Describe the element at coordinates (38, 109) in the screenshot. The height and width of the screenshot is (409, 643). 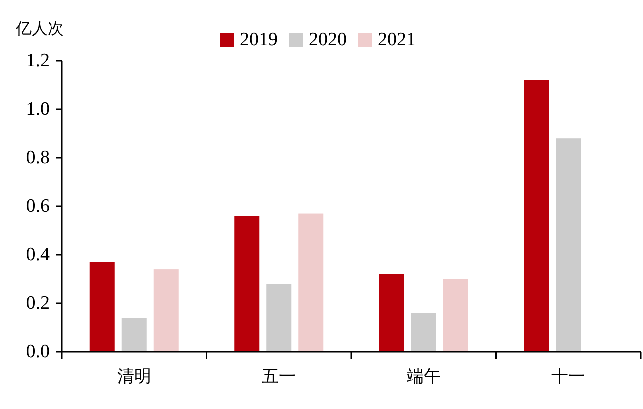
I see `y-tick-label: 1.0` at that location.